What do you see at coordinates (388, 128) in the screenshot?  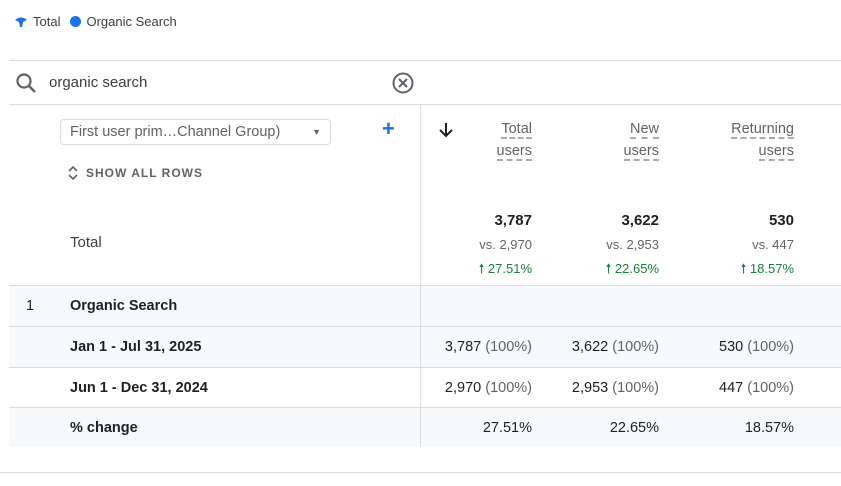 I see `add-dimension-button: +` at bounding box center [388, 128].